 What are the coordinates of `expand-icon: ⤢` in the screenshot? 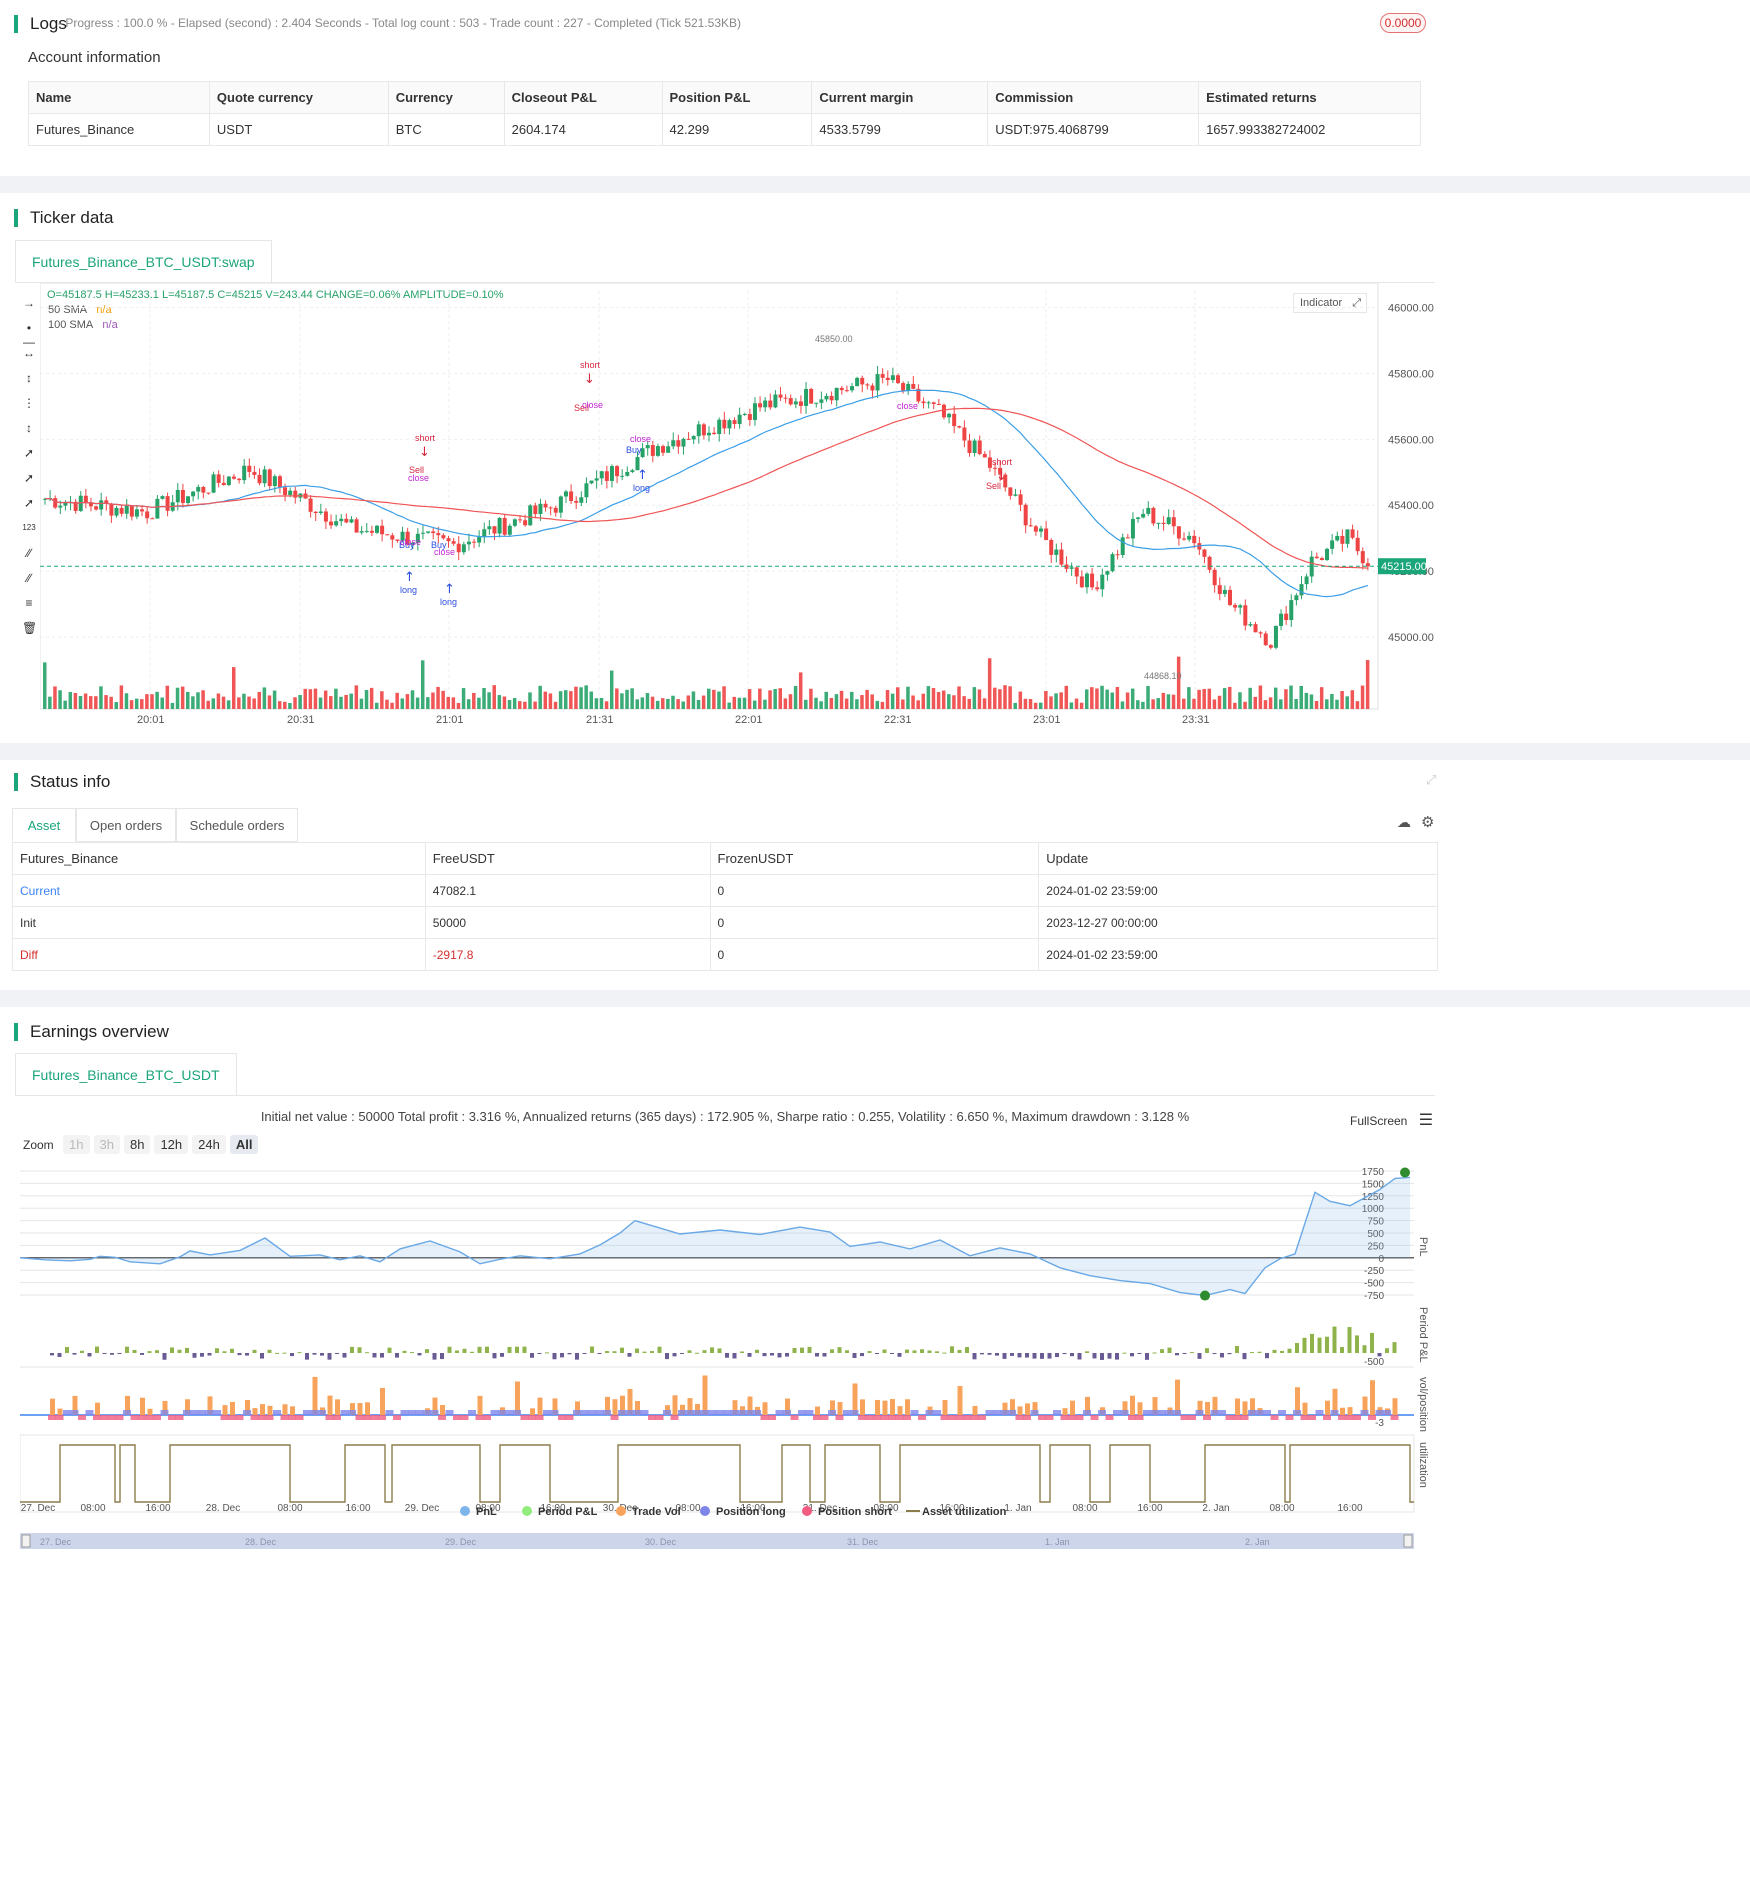 It's located at (1356, 303).